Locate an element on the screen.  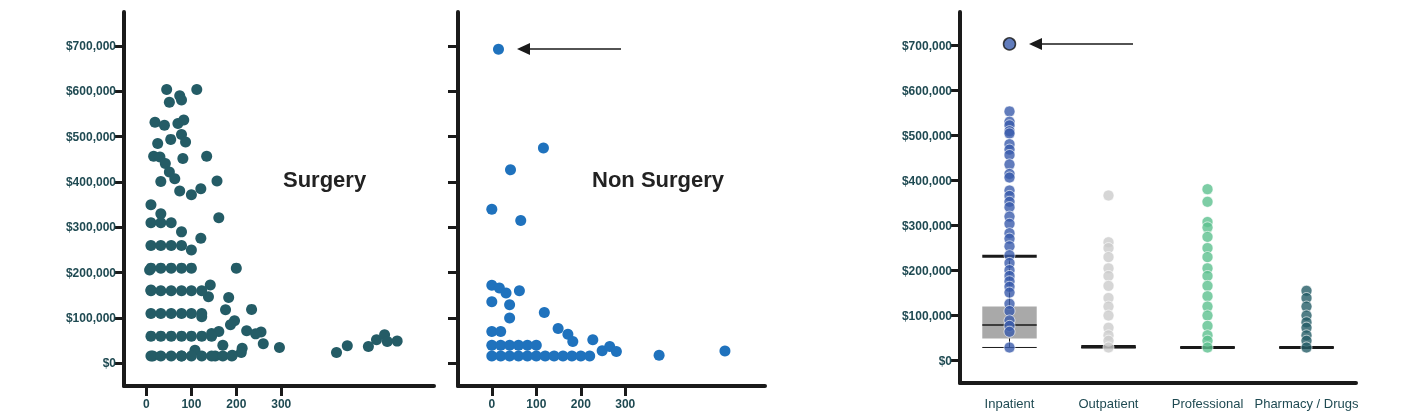
text: Surgery is located at coordinates (325, 179).